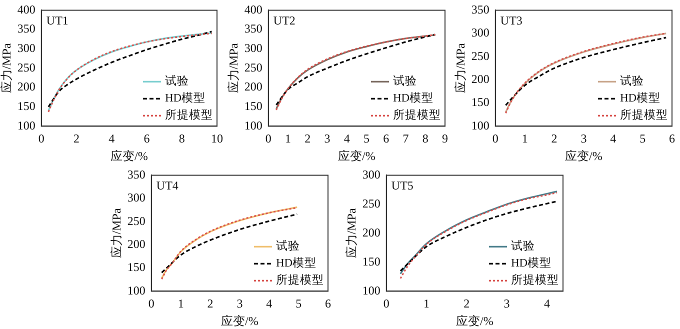 This screenshot has height=329, width=680. Describe the element at coordinates (167, 185) in the screenshot. I see `chart-title: UT4` at that location.